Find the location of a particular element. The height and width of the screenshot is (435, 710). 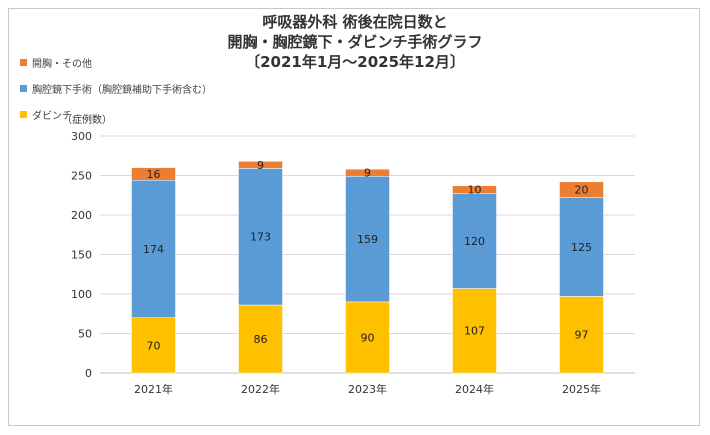

data-label-0-0: 70 is located at coordinates (154, 345).